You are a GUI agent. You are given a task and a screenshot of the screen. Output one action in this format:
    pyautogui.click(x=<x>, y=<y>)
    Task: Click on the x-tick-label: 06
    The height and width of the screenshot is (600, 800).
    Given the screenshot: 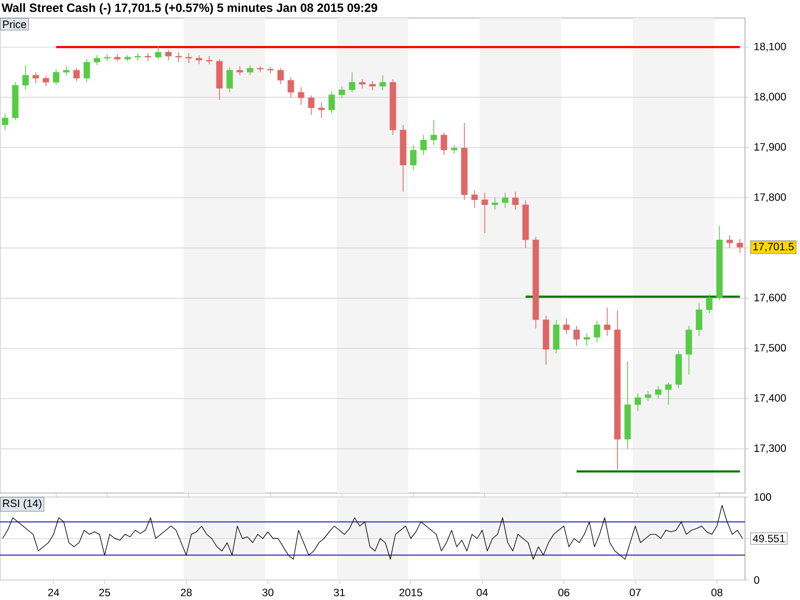 What is the action you would take?
    pyautogui.click(x=564, y=592)
    